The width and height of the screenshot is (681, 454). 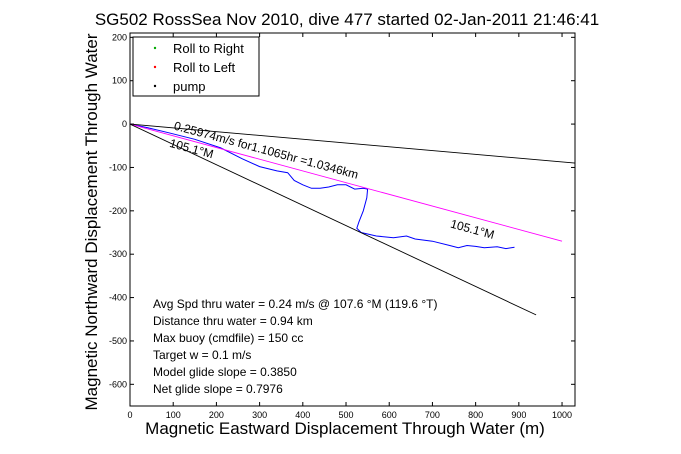 I want to click on y-tick-label: -400, so click(x=118, y=298).